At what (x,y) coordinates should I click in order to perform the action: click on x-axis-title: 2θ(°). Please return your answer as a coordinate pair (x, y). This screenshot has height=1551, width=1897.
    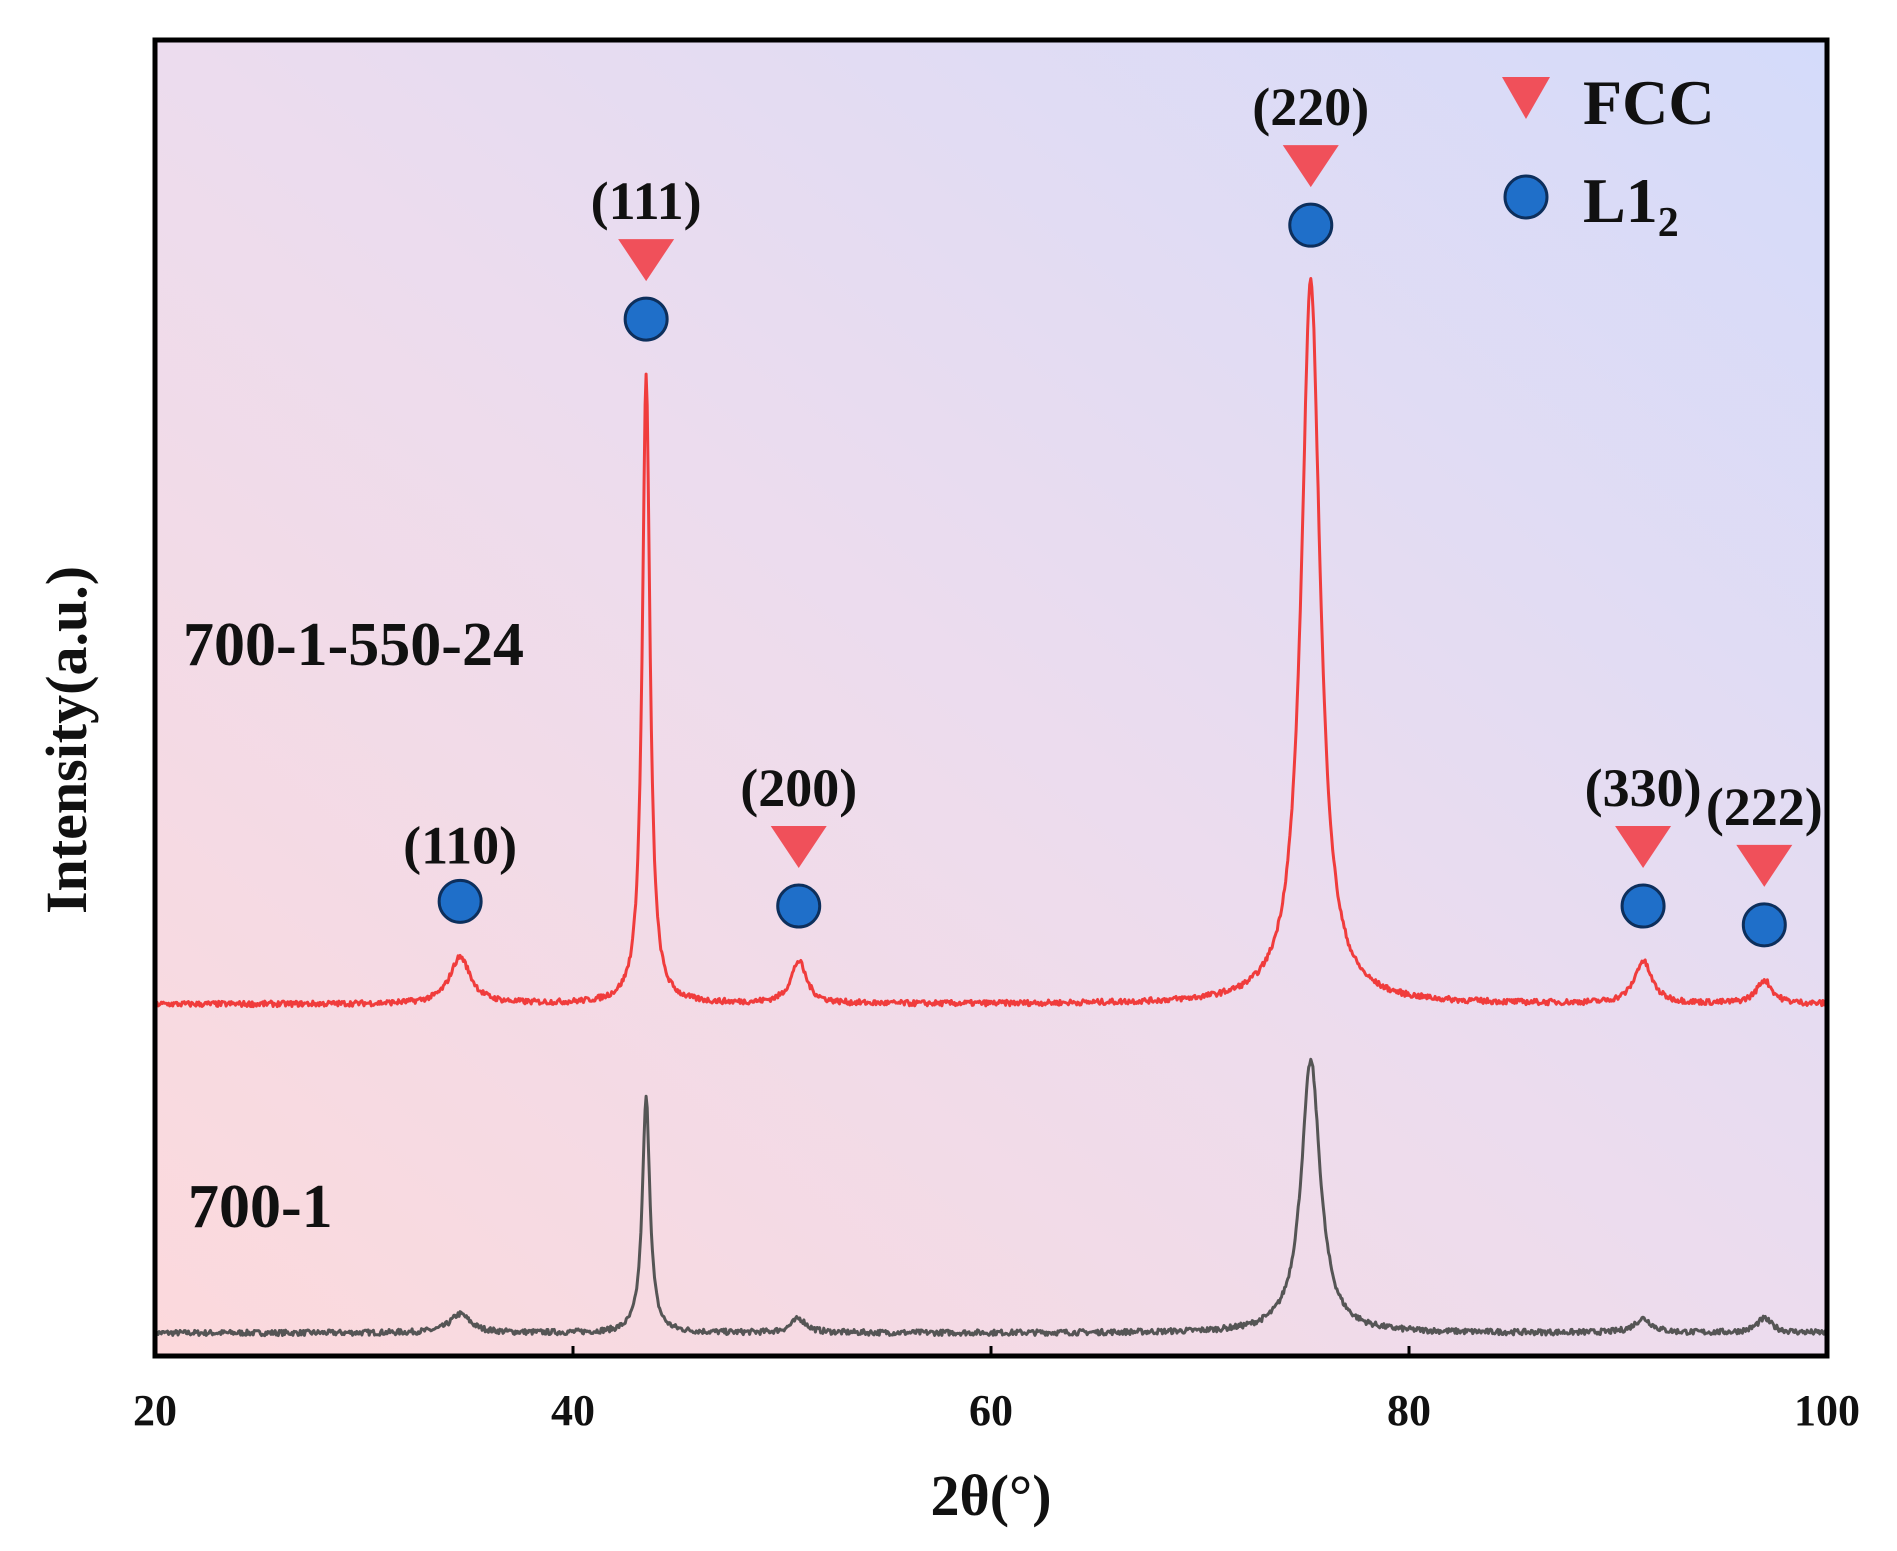
    Looking at the image, I should click on (990, 1495).